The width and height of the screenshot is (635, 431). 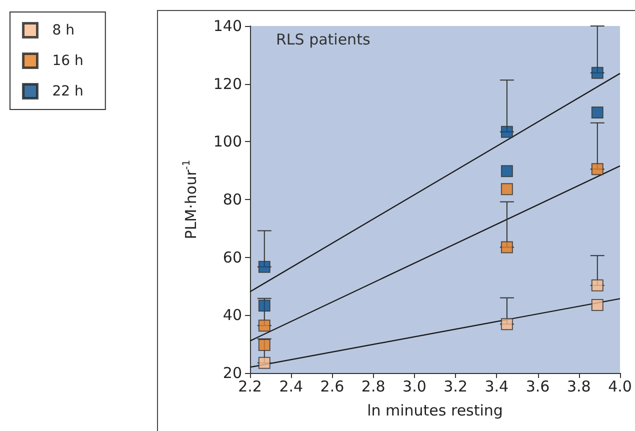 What do you see at coordinates (227, 83) in the screenshot?
I see `y-tick-label: 120` at bounding box center [227, 83].